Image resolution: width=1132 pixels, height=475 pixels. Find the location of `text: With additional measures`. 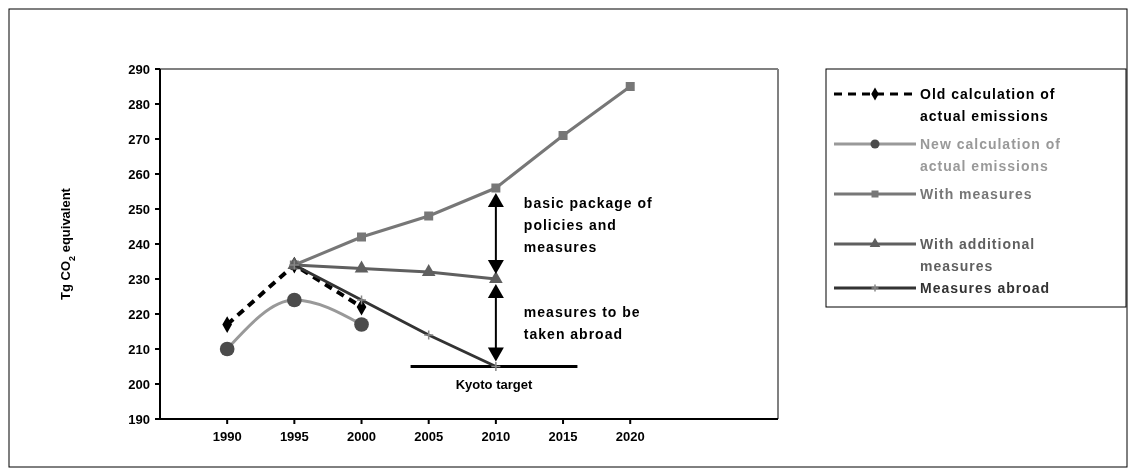

text: With additional measures is located at coordinates (978, 254).